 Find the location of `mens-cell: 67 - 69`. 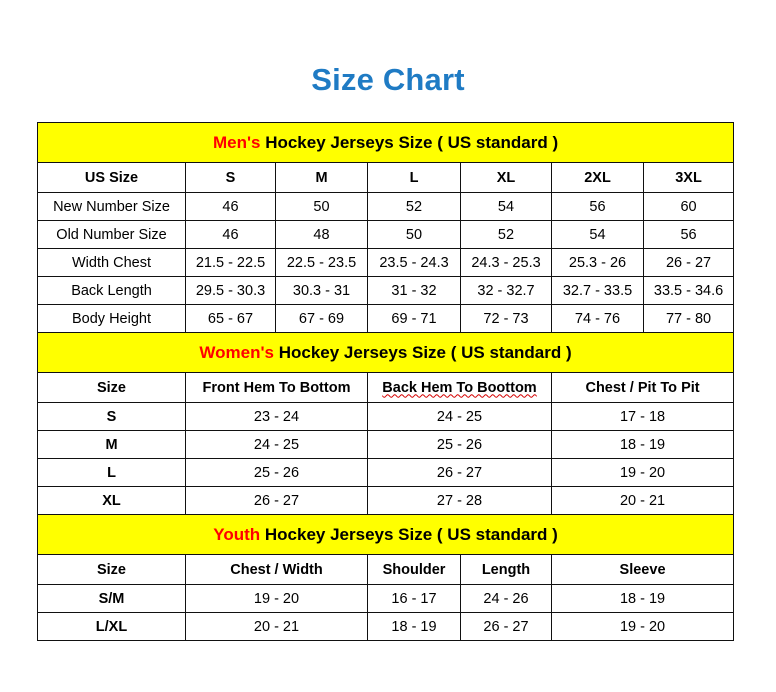

mens-cell: 67 - 69 is located at coordinates (321, 318).